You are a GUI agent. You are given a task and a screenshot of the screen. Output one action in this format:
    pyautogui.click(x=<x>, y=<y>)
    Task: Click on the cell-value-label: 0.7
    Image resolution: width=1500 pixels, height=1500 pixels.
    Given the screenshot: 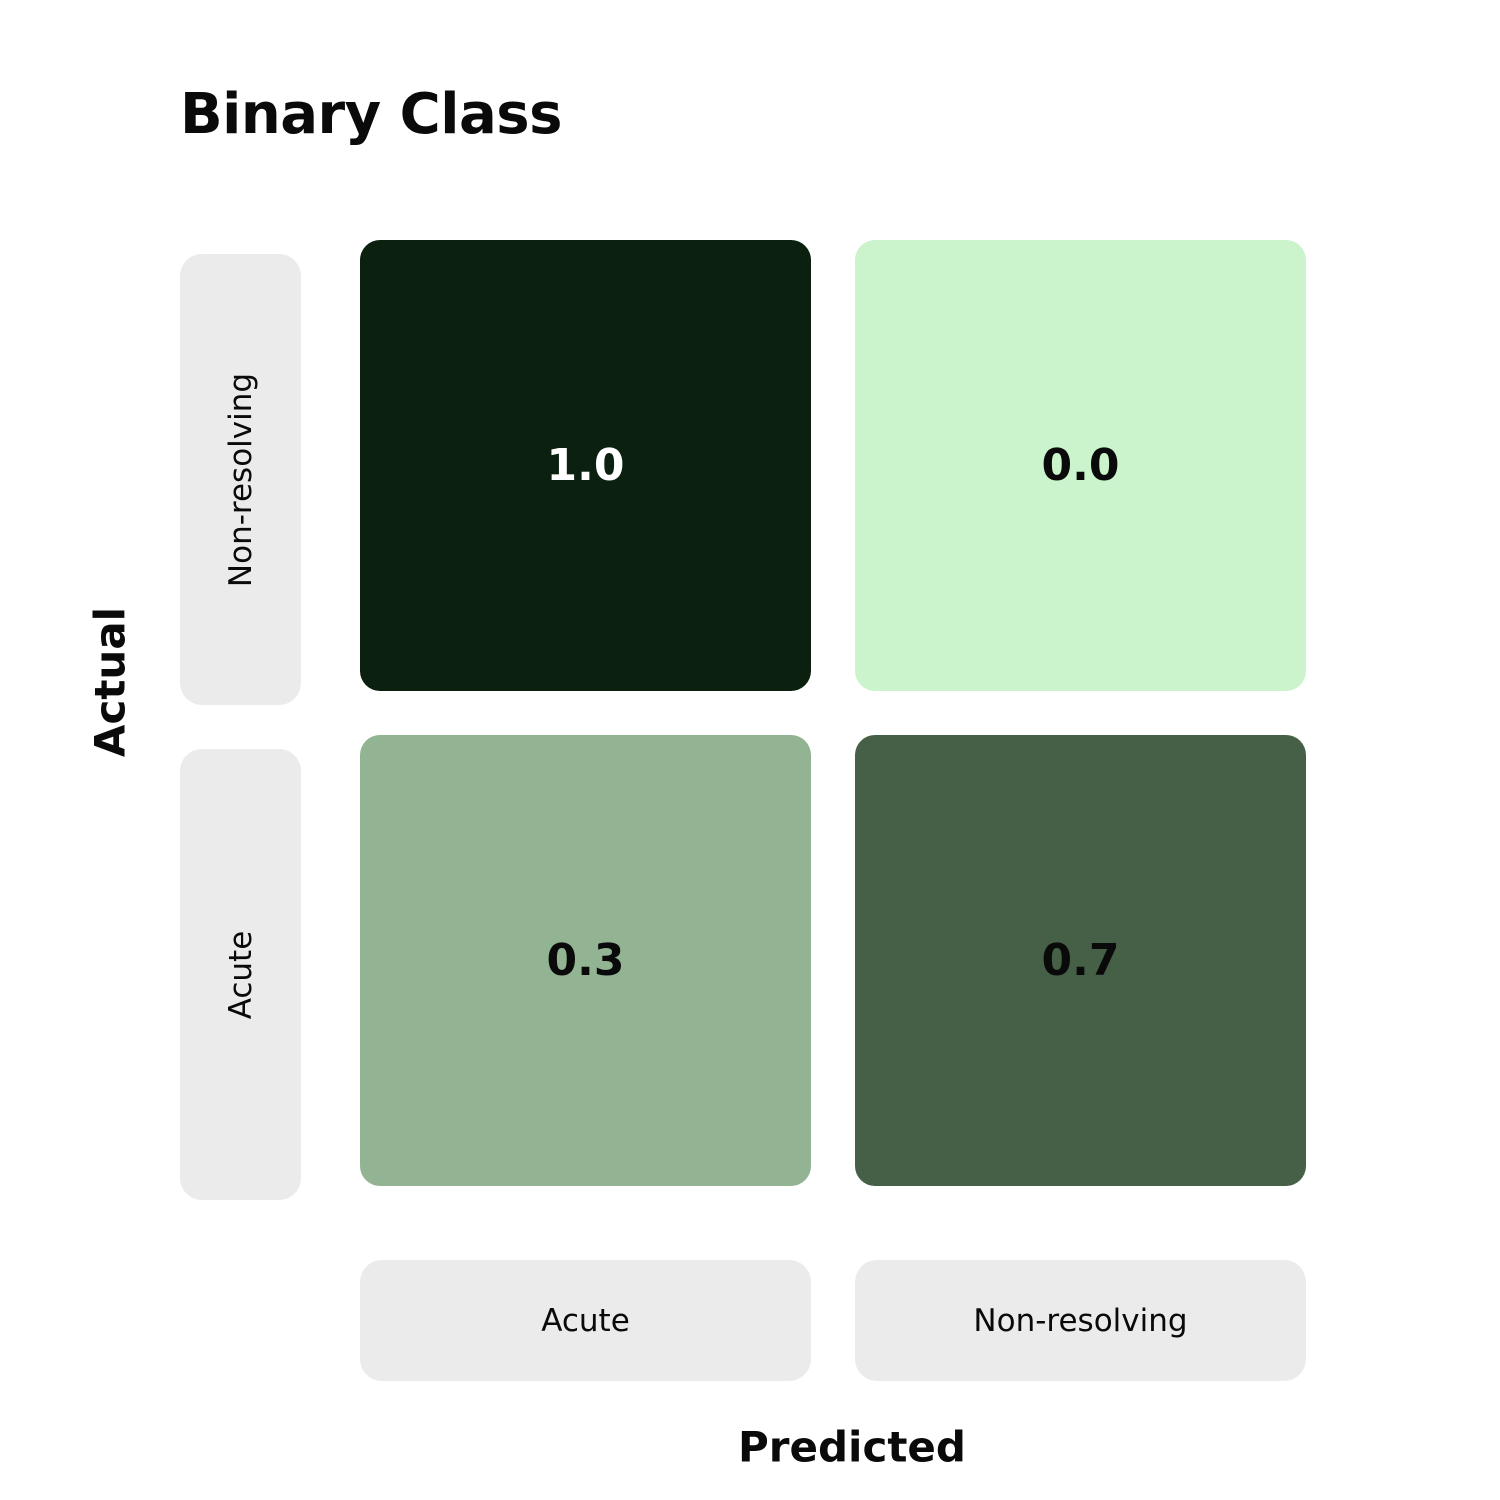 What is the action you would take?
    pyautogui.click(x=1080, y=960)
    